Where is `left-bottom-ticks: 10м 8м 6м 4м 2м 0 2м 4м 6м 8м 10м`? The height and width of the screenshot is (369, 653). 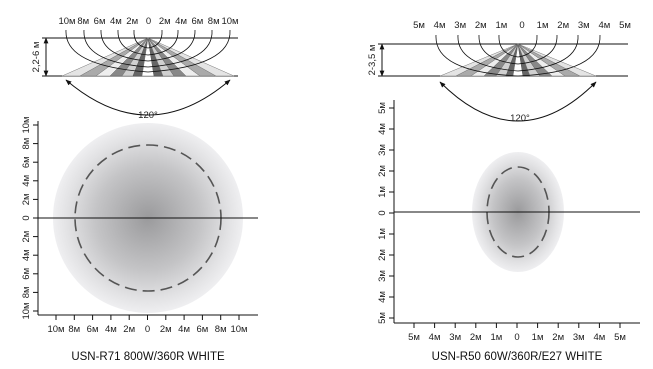 left-bottom-ticks: 10м 8м 6м 4м 2м 0 2м 4м 6м 8м 10м is located at coordinates (147, 325).